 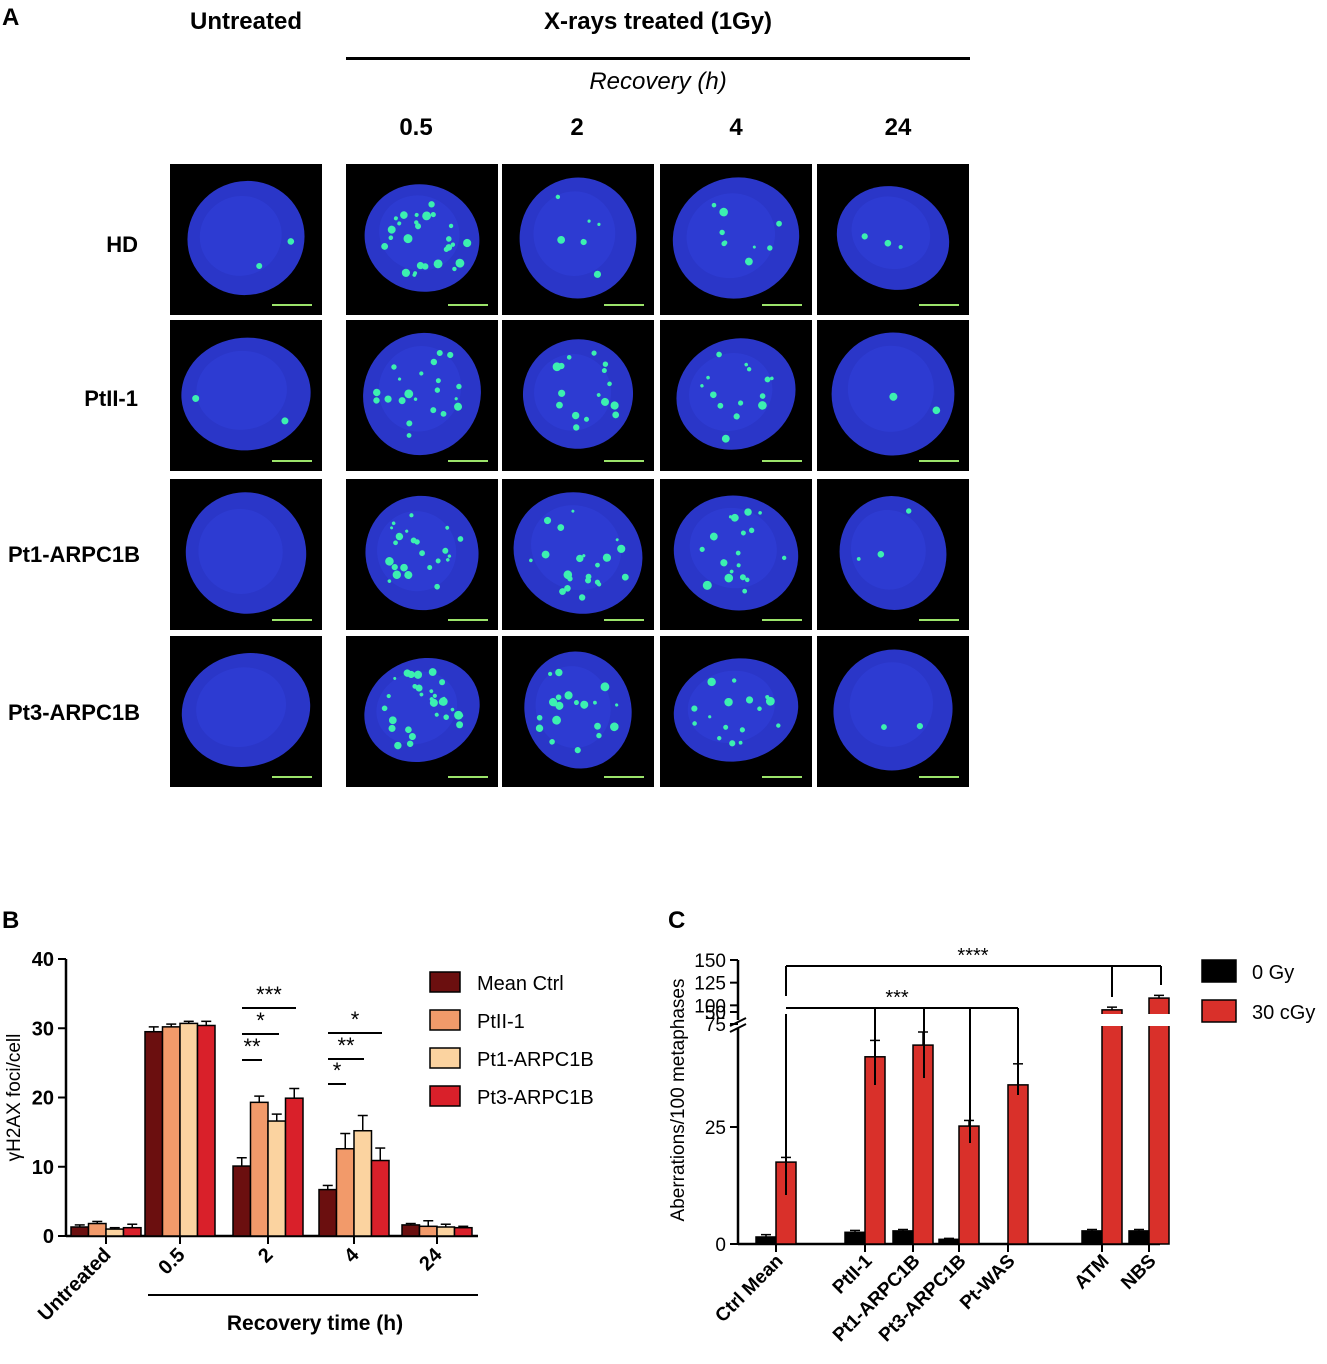 I want to click on y-tick-label-1: 25, so click(x=715, y=1128).